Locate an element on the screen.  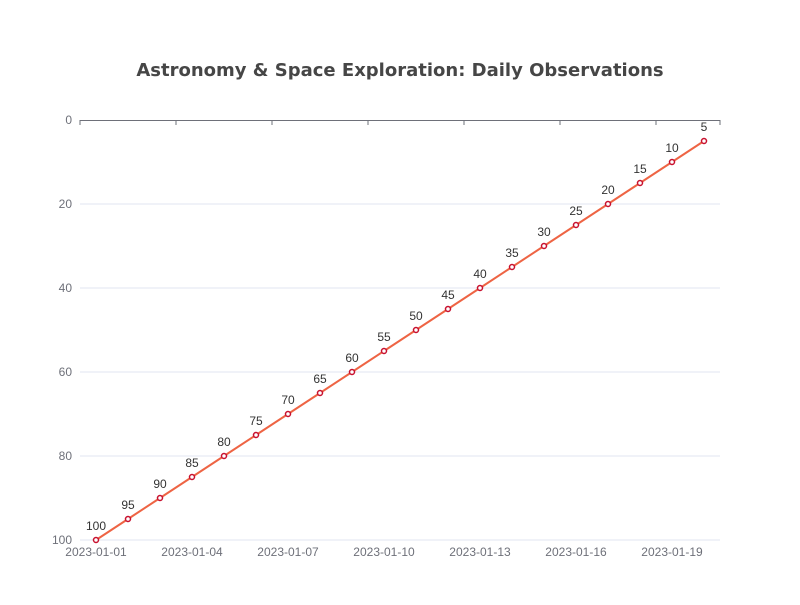
x-tick-label: 2023-01-16 is located at coordinates (576, 552).